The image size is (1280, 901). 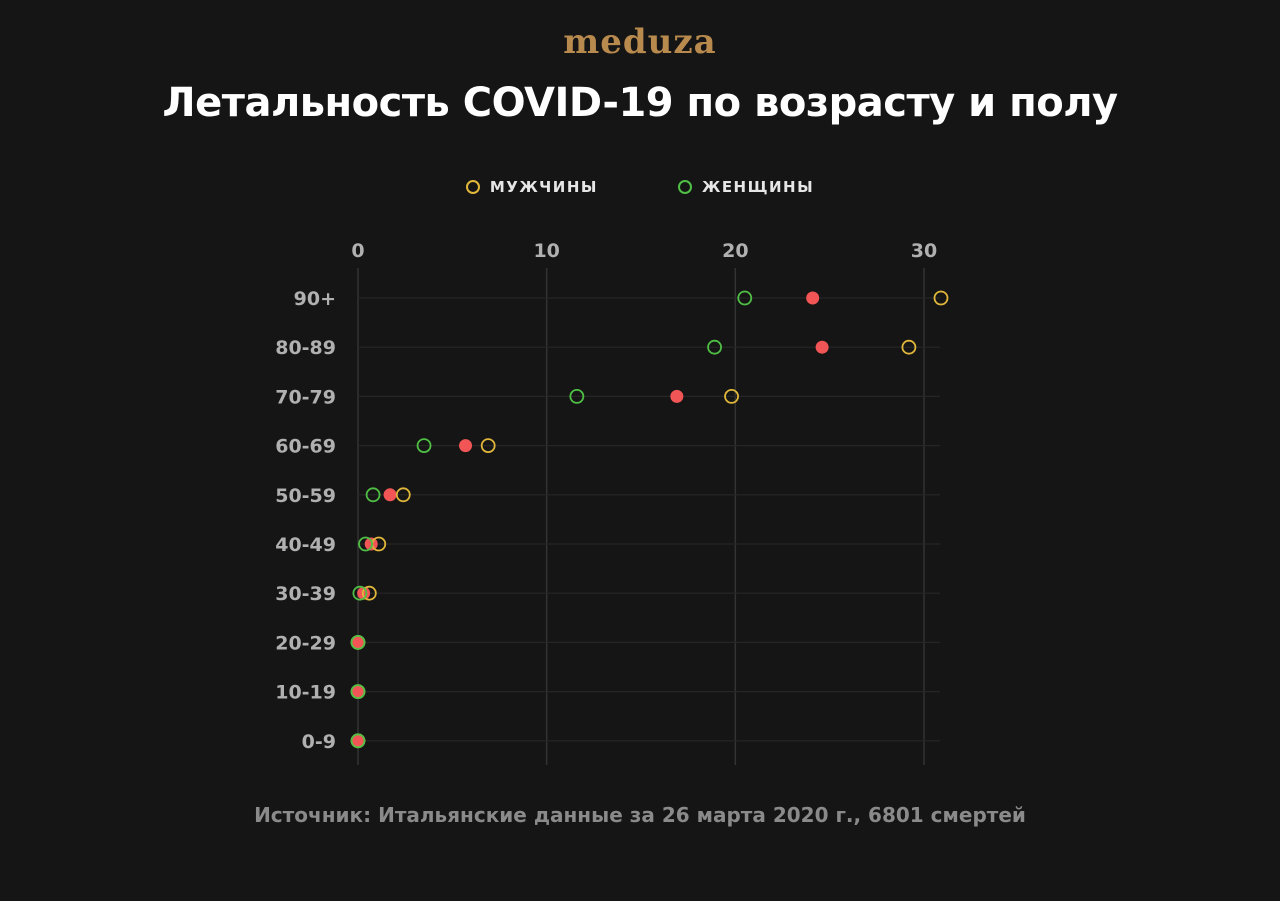 What do you see at coordinates (315, 299) in the screenshot?
I see `y-tick-label: 90+` at bounding box center [315, 299].